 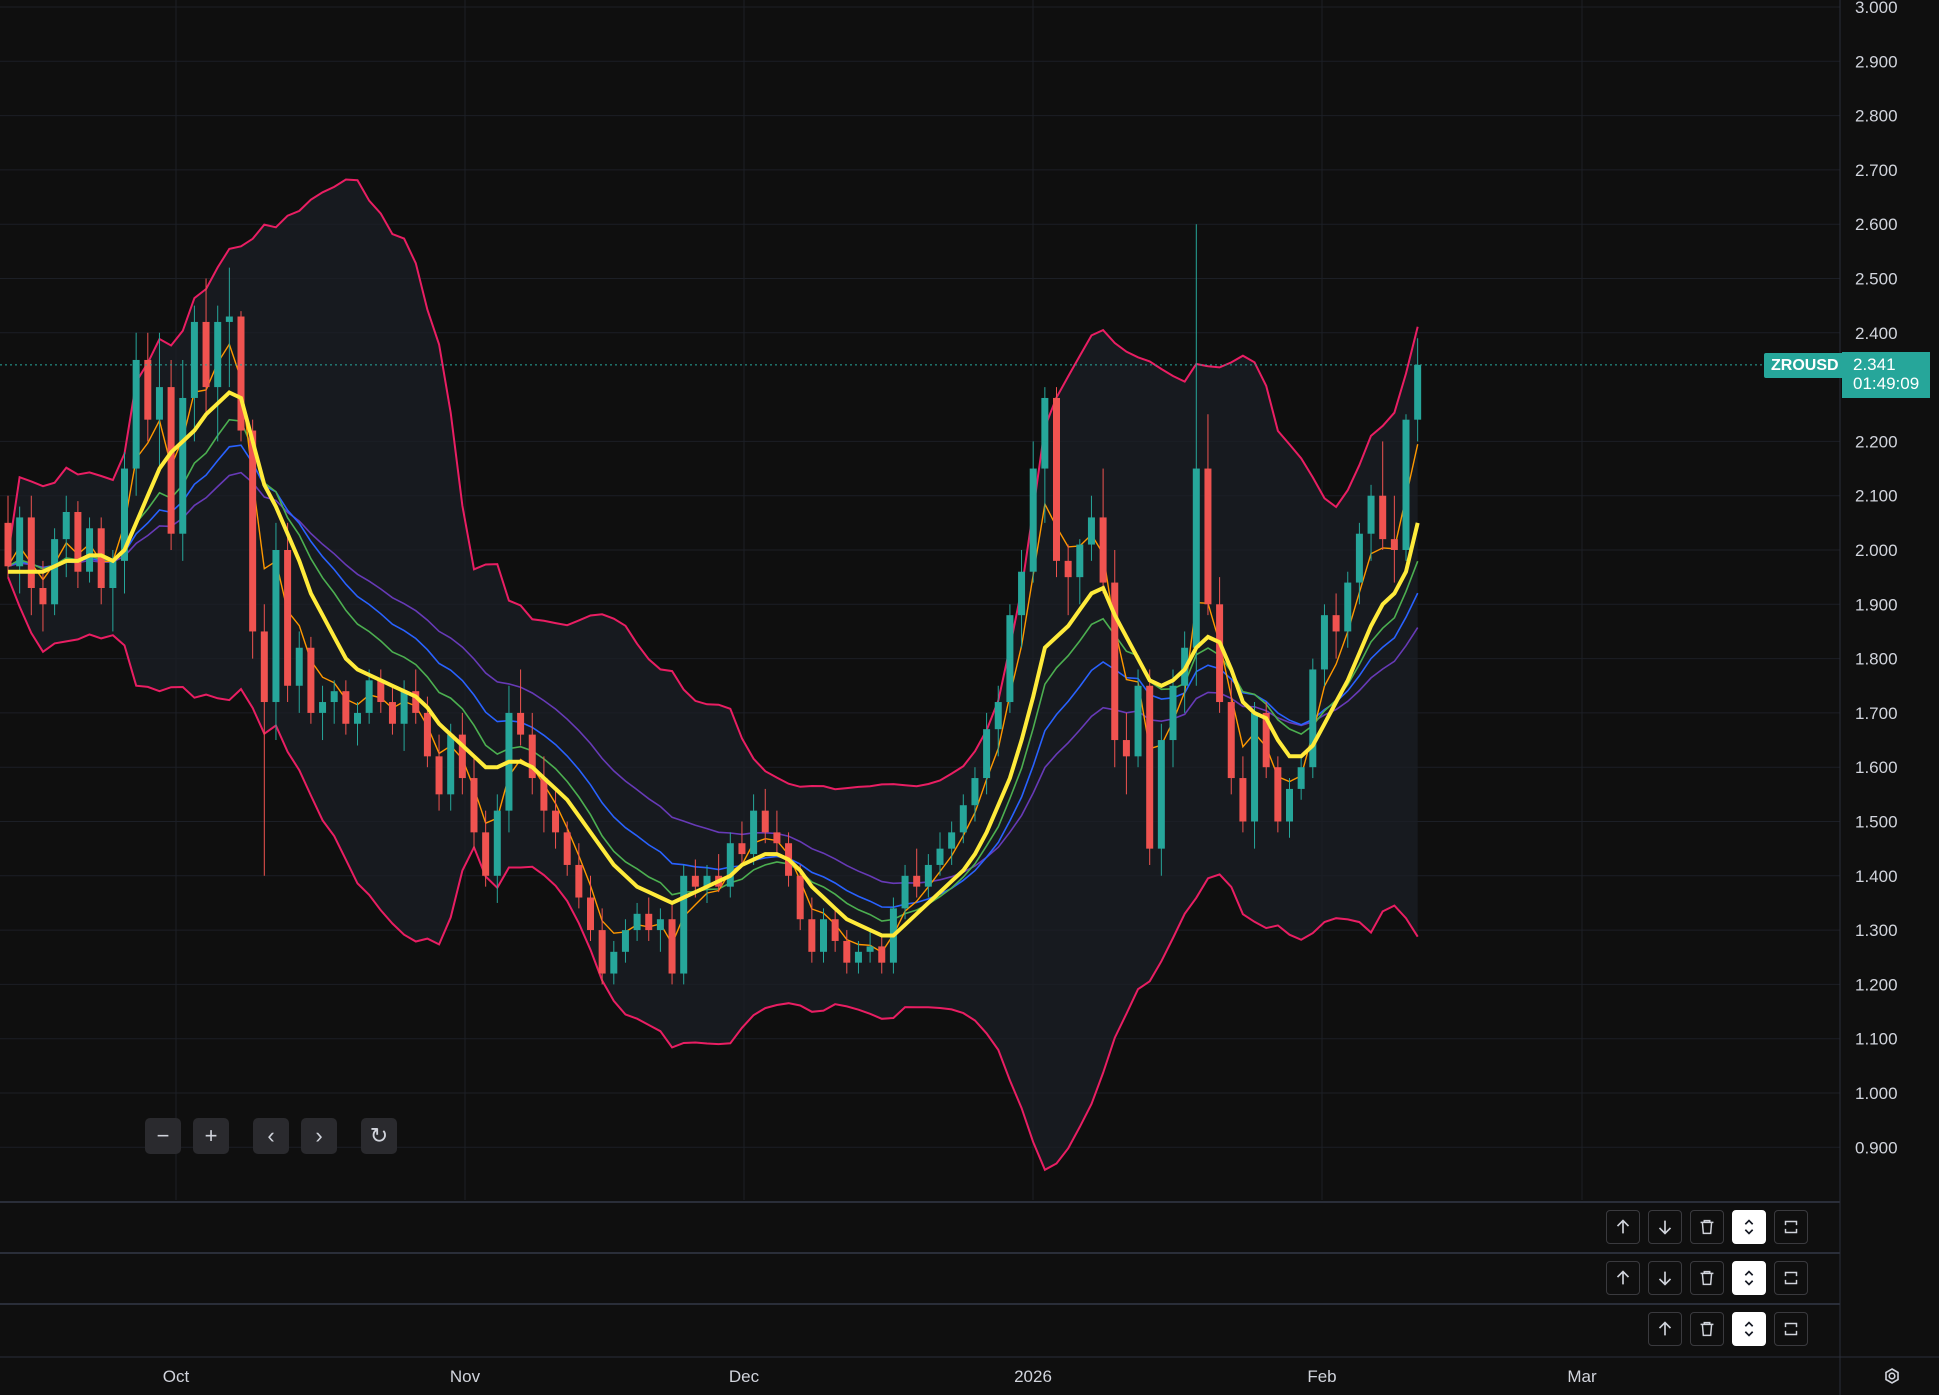 What do you see at coordinates (1876, 224) in the screenshot?
I see `price-axis-label: 2.600` at bounding box center [1876, 224].